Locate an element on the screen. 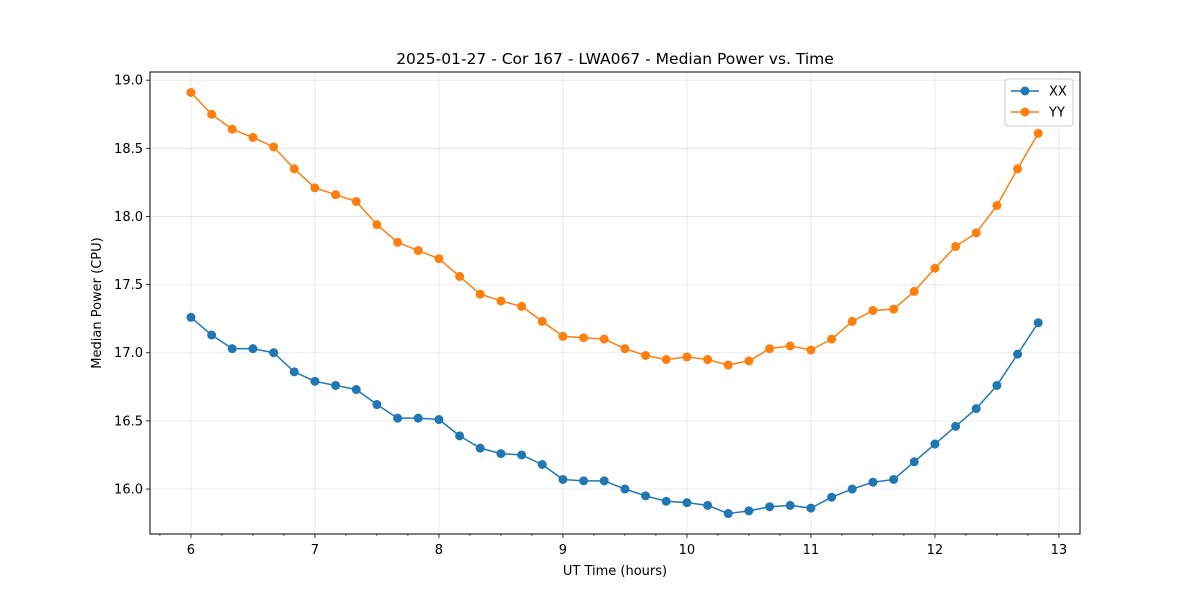  y-tick-label: 16.0 is located at coordinates (128, 490).